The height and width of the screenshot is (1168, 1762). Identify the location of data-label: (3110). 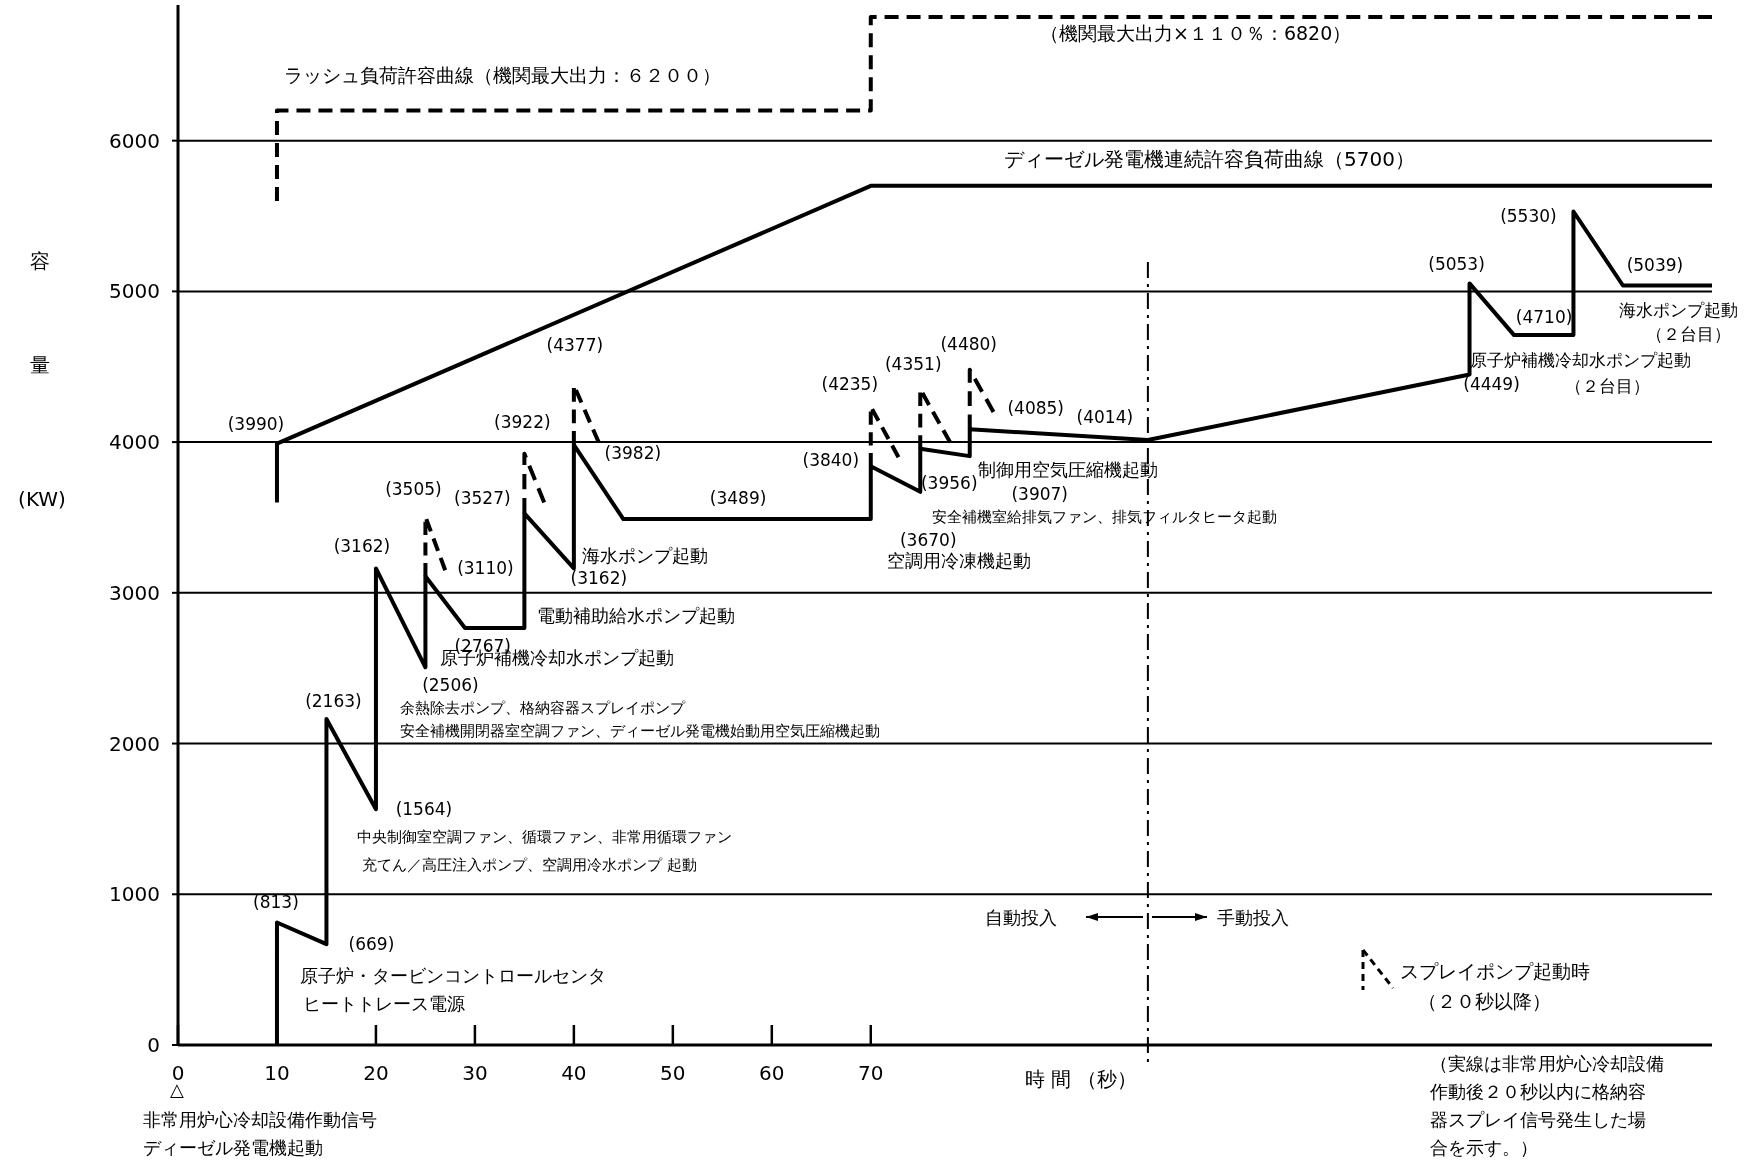
(485, 568).